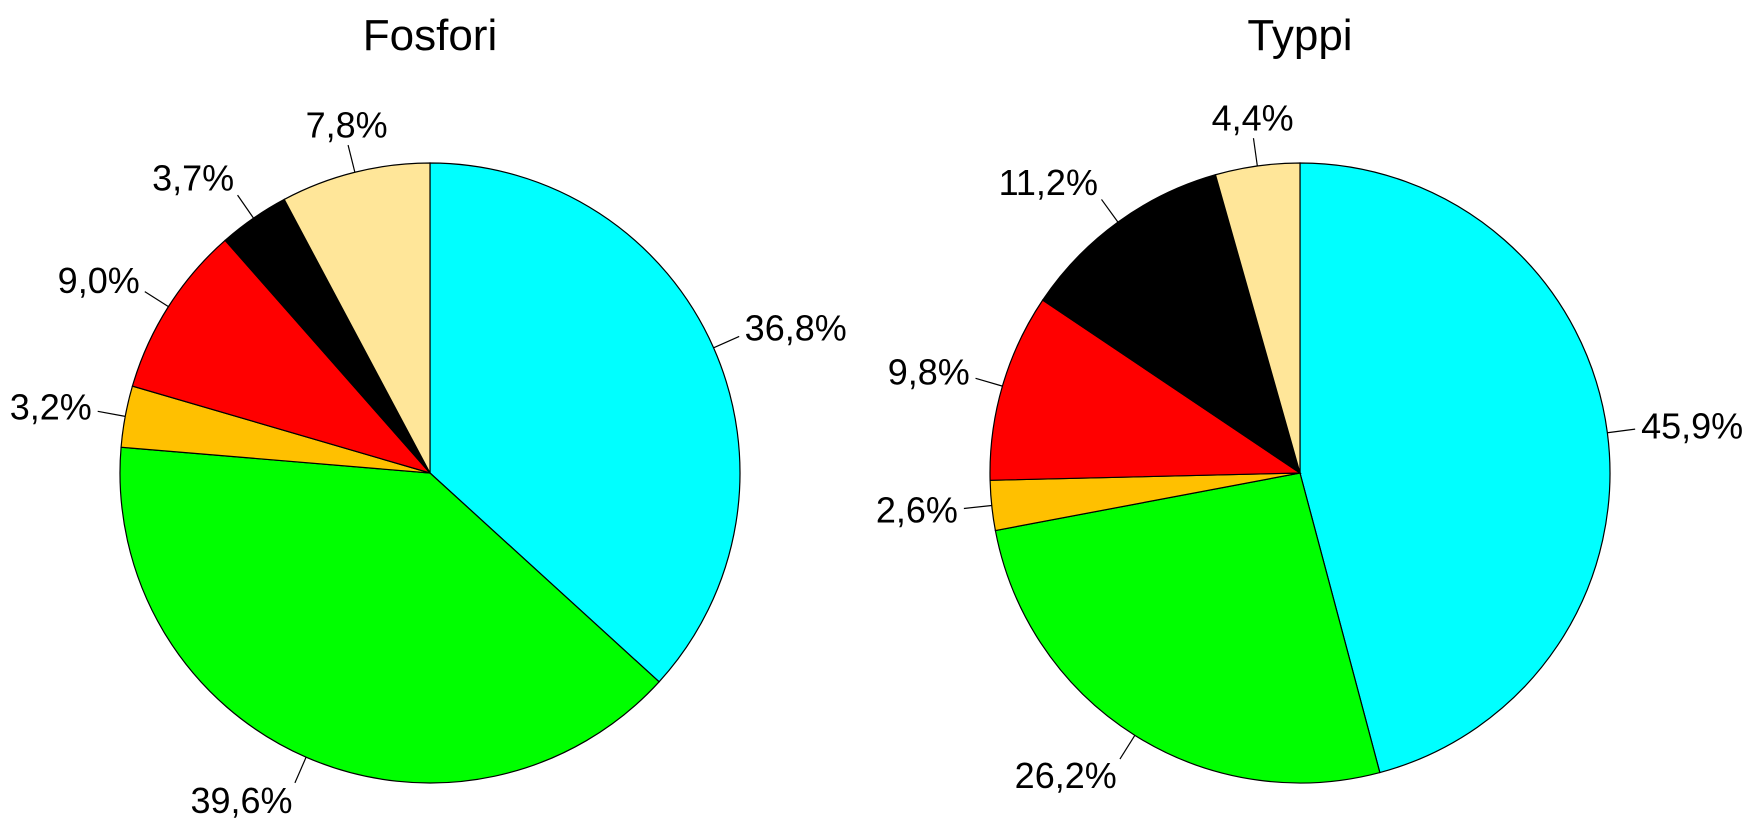  I want to click on pie-label-fosfori-3: 9,0%, so click(99, 280).